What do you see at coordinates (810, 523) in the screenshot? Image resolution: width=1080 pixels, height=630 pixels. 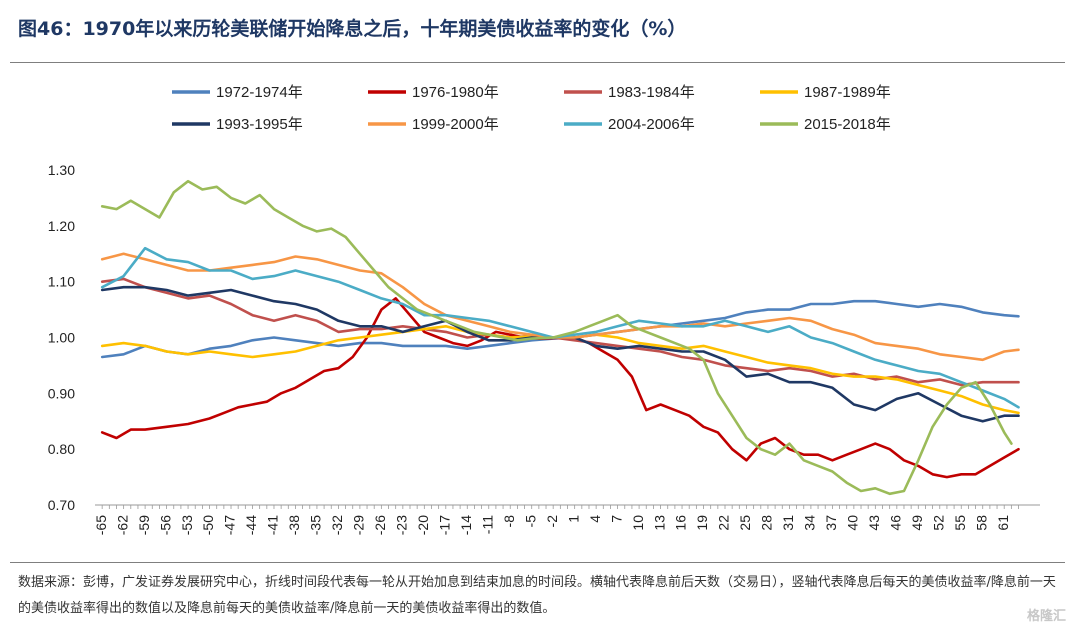 I see `x-tick-label: 34` at bounding box center [810, 523].